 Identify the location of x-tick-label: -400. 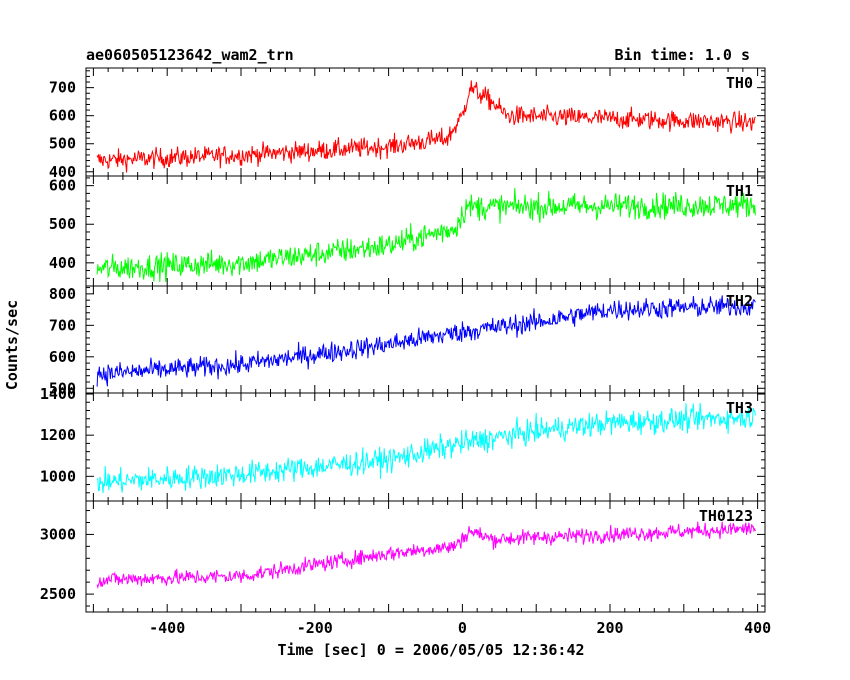
(167, 628).